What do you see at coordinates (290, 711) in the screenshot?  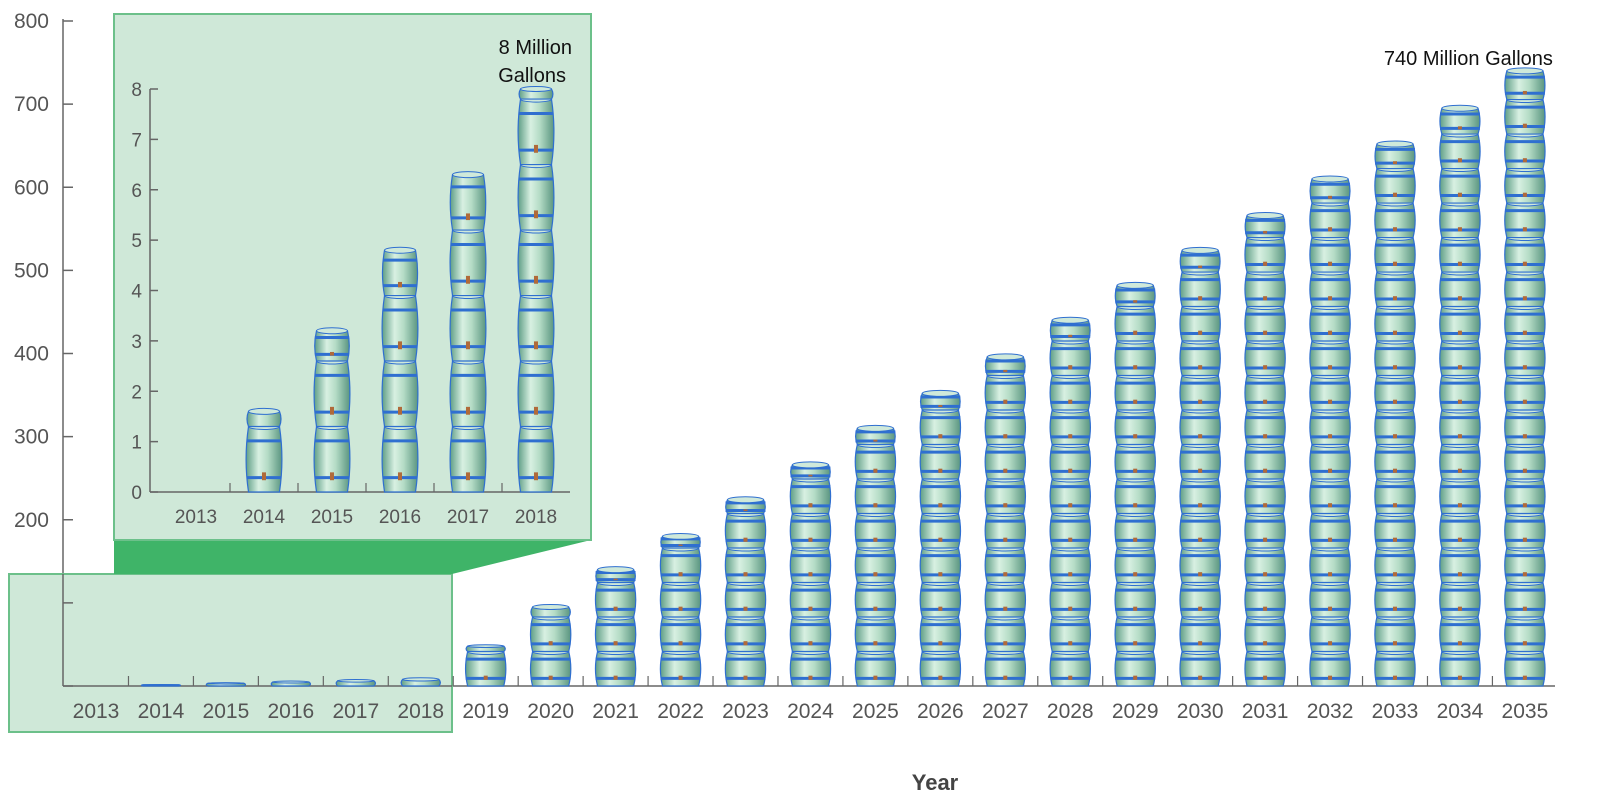 I see `x-tick-label: 2016` at bounding box center [290, 711].